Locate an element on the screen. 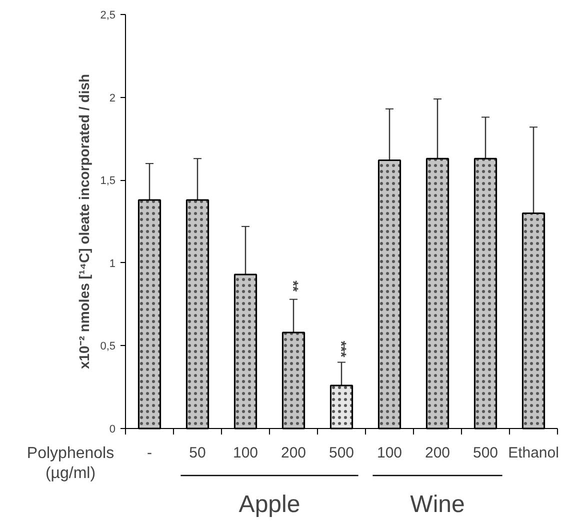  y-axis-title: x10⁻² nmoles [¹⁴C] oleate incorporated / dish is located at coordinates (84, 222).